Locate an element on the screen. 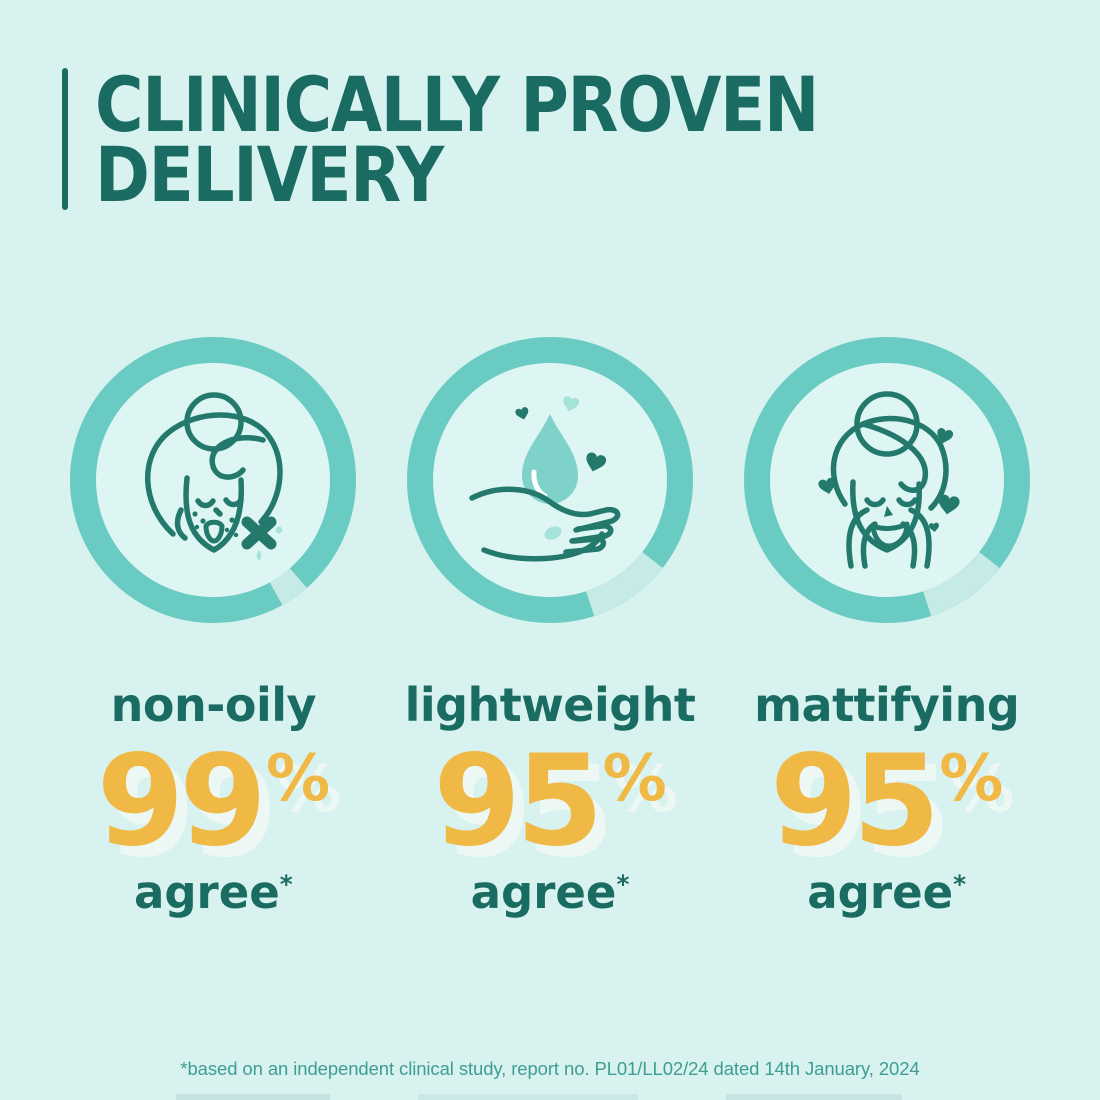 The height and width of the screenshot is (1100, 1100). title-line-2: DELIVERY is located at coordinates (269, 174).